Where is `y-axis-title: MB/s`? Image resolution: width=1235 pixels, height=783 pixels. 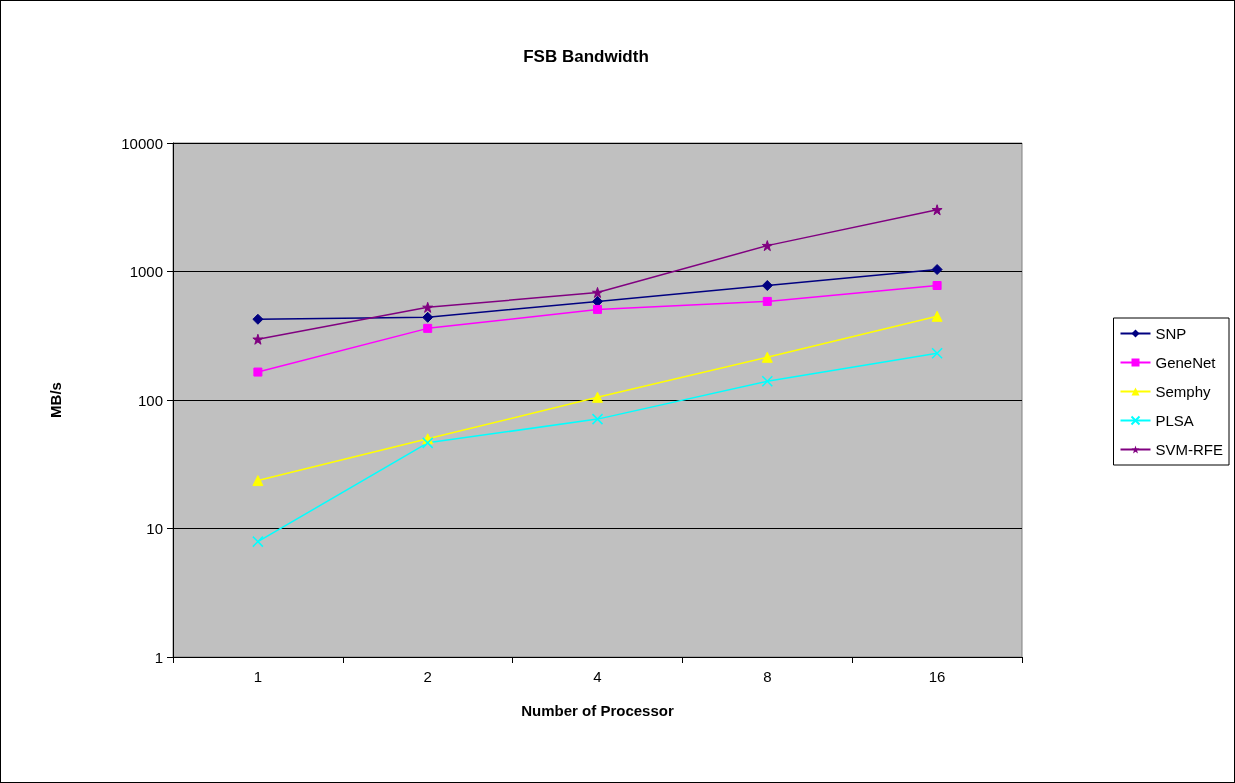 y-axis-title: MB/s is located at coordinates (55, 400).